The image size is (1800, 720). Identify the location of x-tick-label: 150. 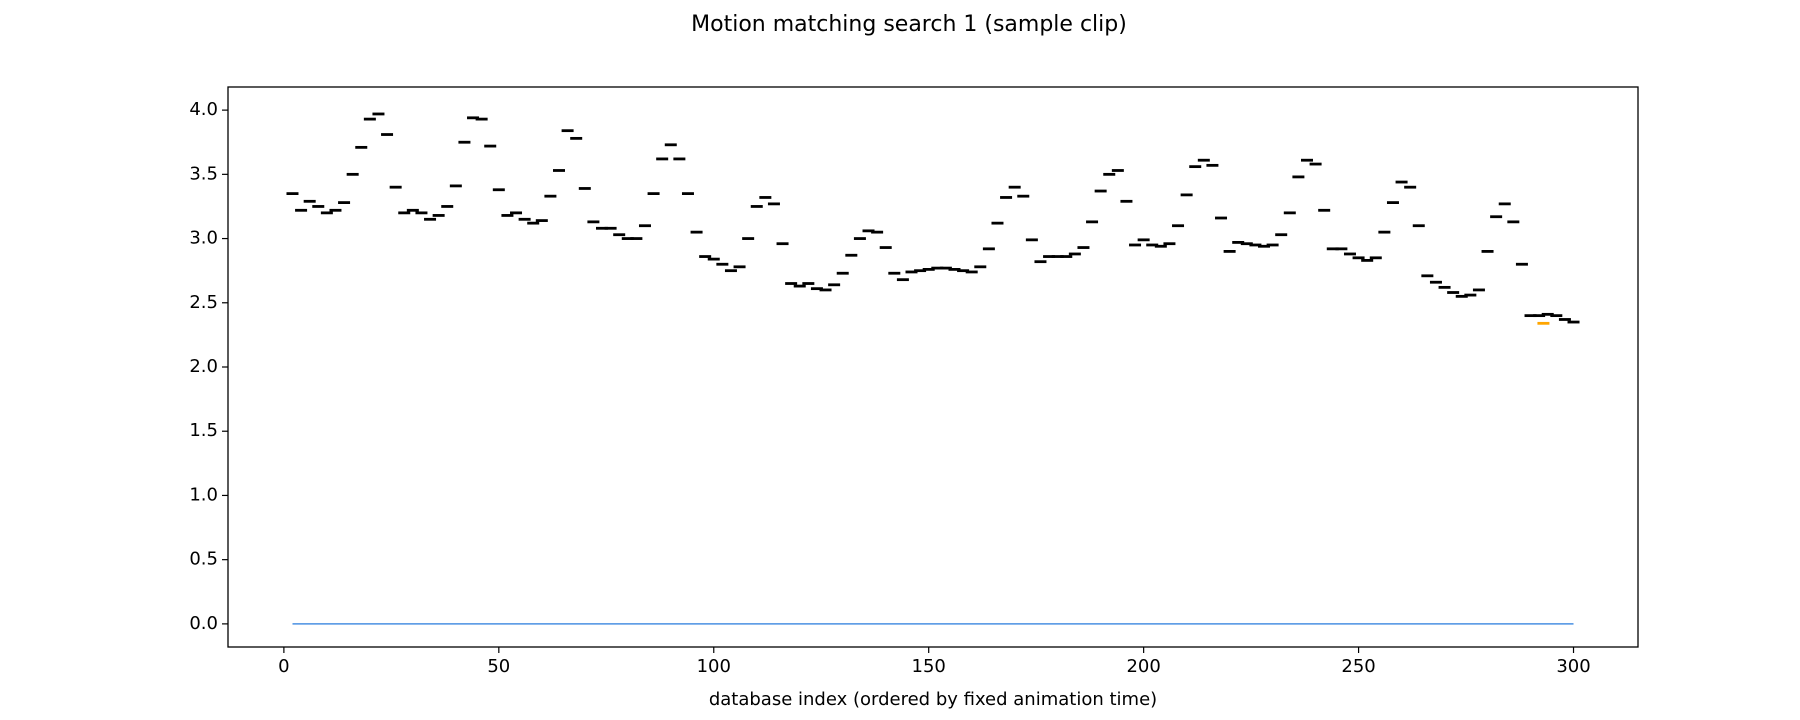
(929, 666).